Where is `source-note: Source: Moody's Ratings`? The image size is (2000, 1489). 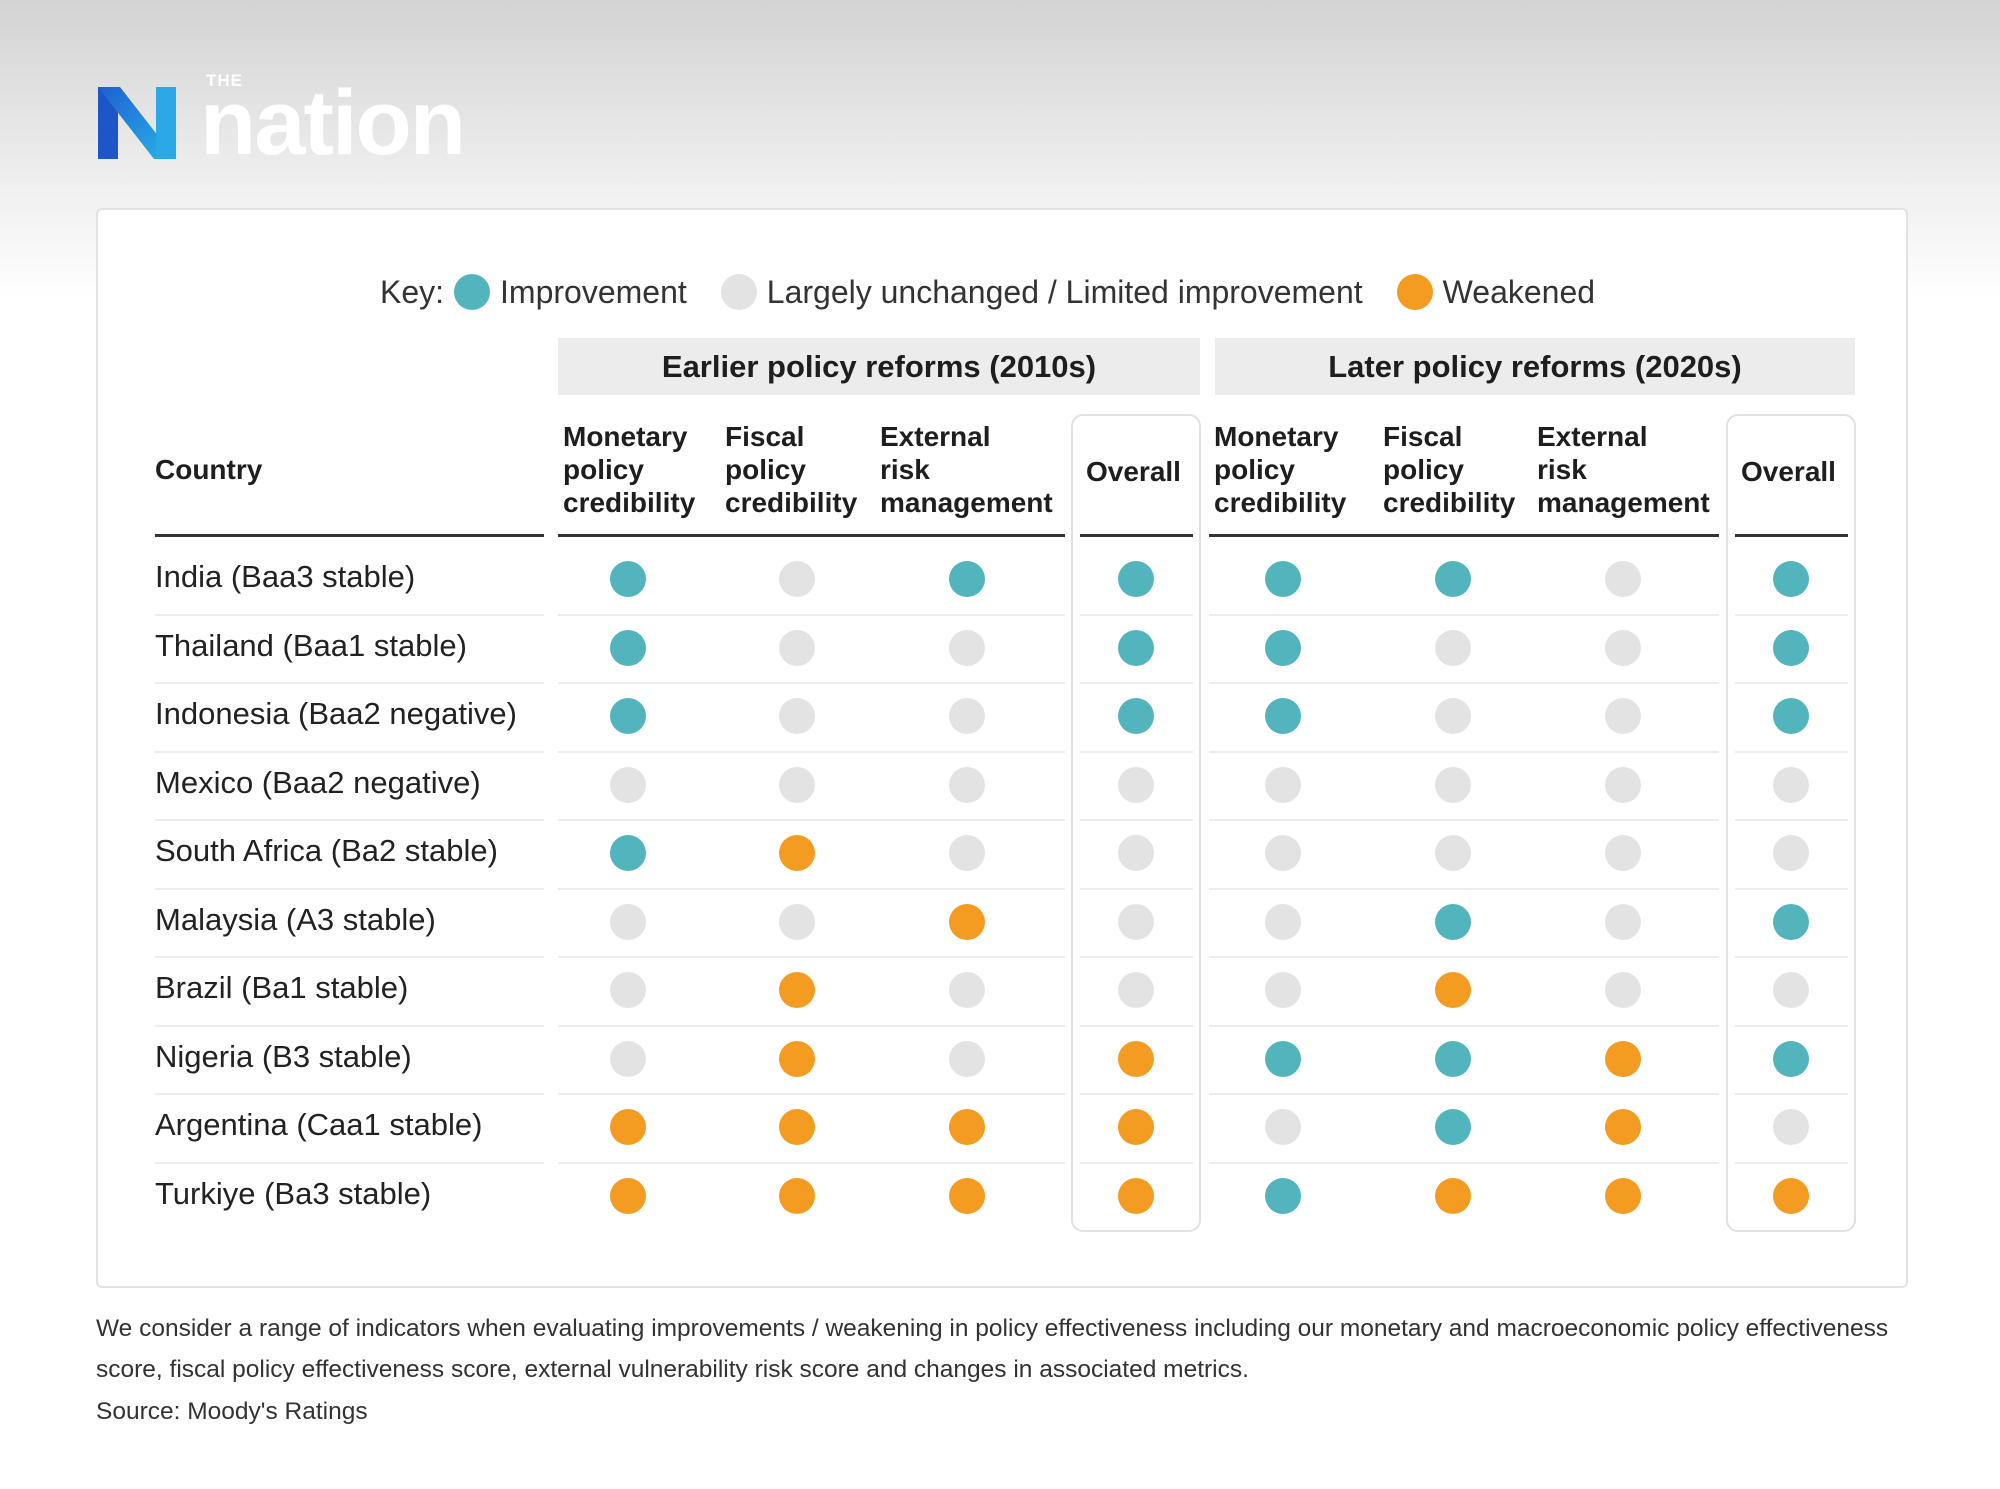 source-note: Source: Moody's Ratings is located at coordinates (232, 1411).